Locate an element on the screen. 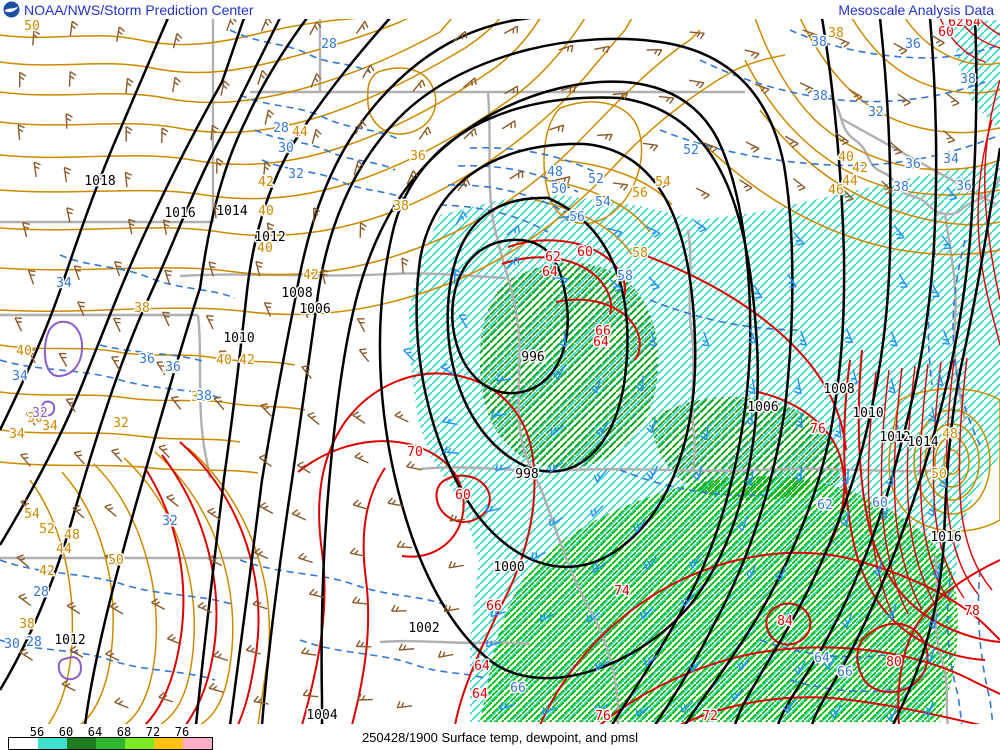 Image resolution: width=1000 pixels, height=750 pixels. temperature-warm-label: 76 is located at coordinates (818, 429).